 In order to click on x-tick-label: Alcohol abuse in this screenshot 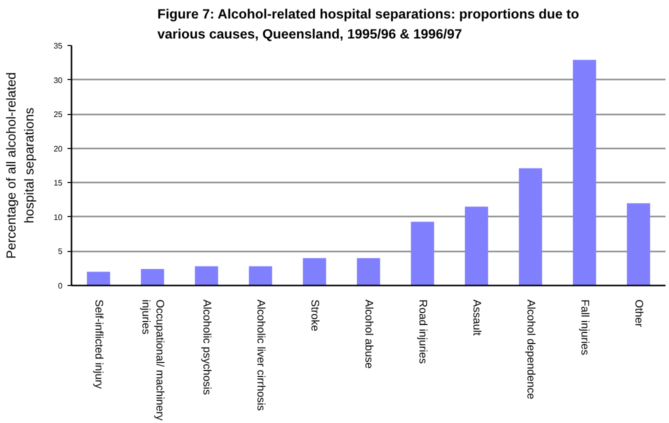, I will do `click(368, 334)`.